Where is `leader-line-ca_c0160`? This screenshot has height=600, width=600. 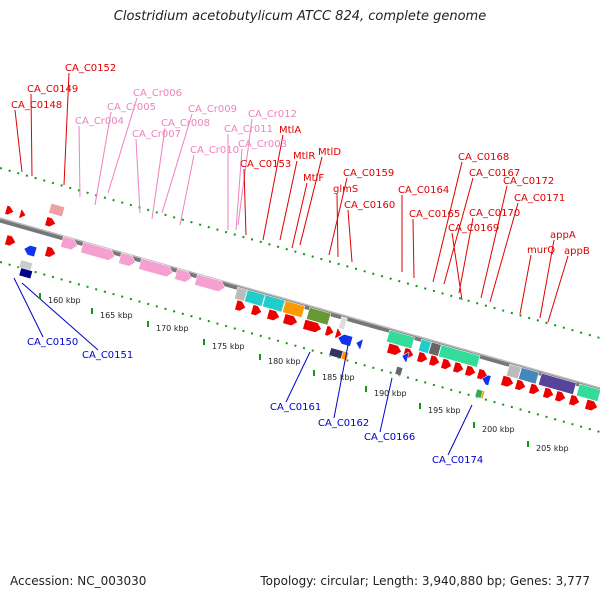
leader-line-ca_c0160 is located at coordinates (350, 236).